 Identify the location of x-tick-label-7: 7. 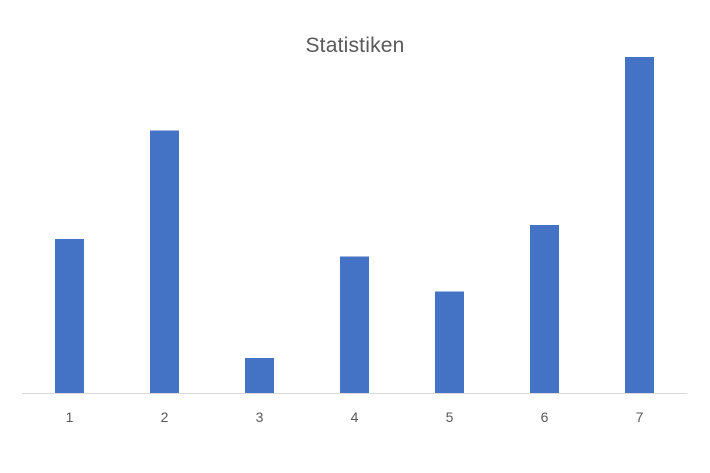
(640, 417).